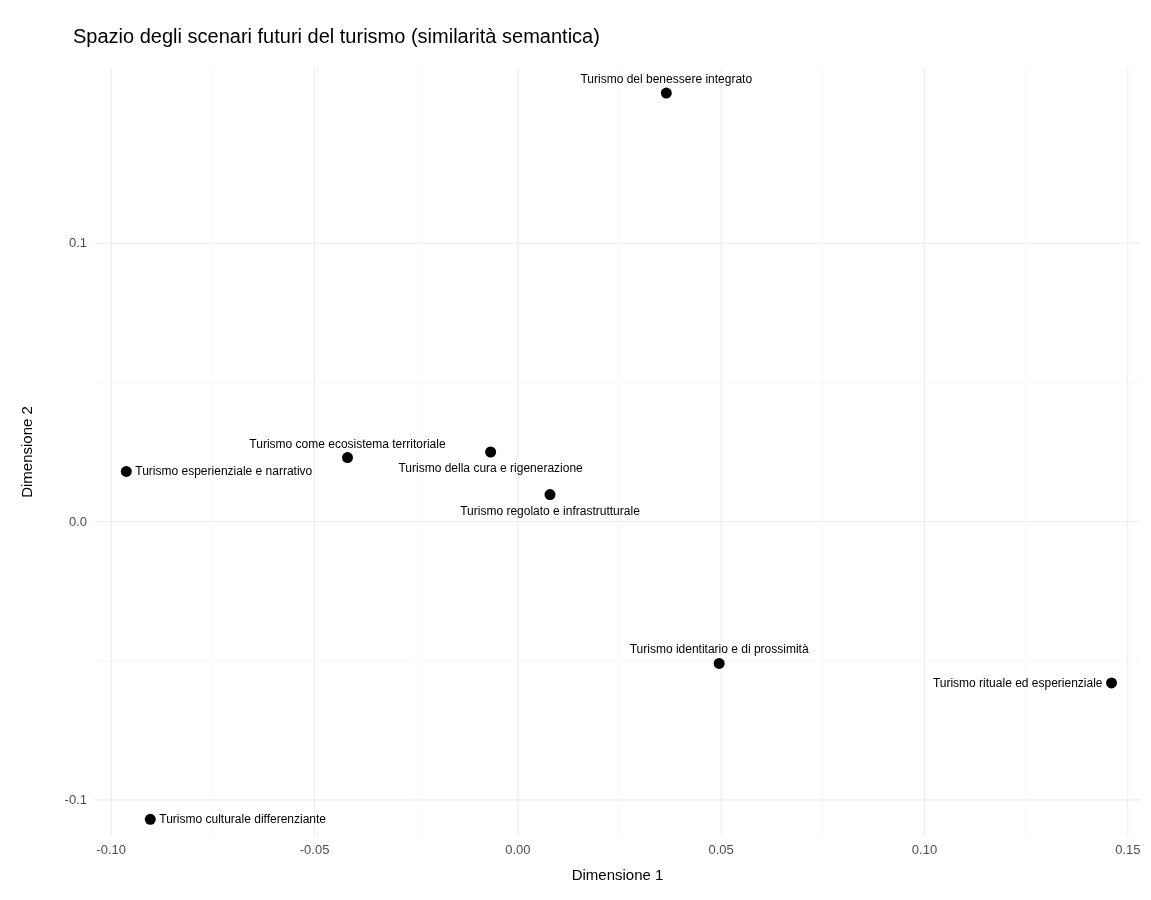  What do you see at coordinates (111, 849) in the screenshot?
I see `x-tick-label: -0.10` at bounding box center [111, 849].